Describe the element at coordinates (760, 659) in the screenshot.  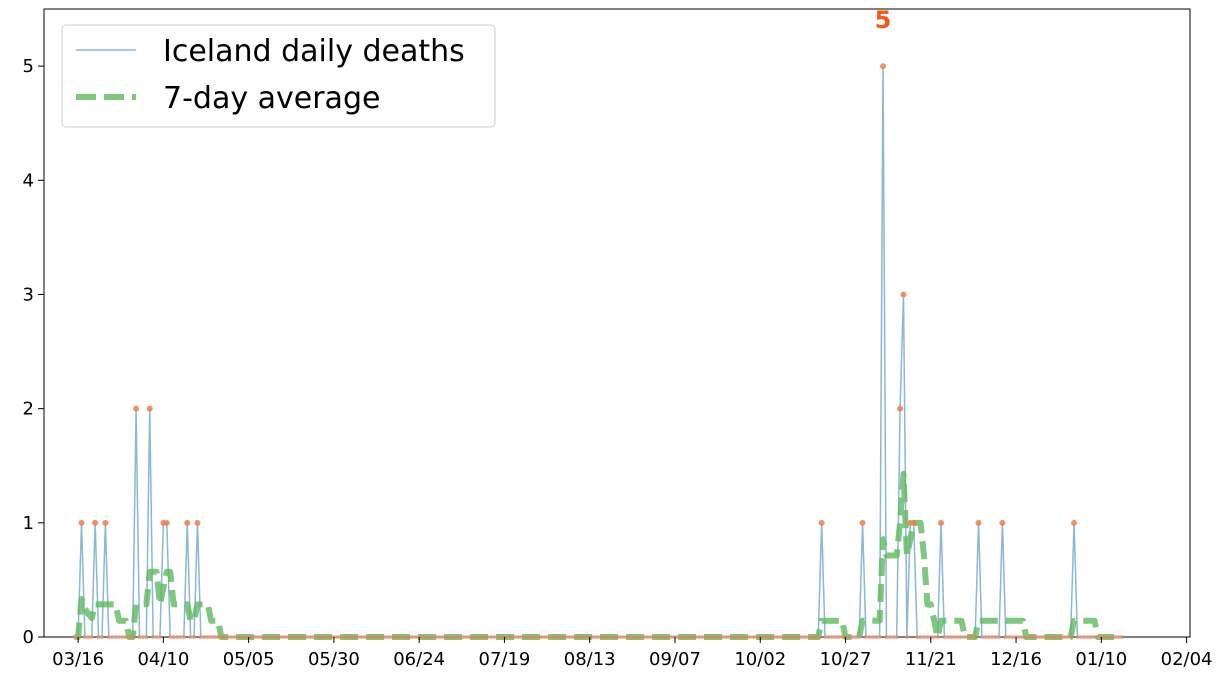
I see `x-tick-label: 10/02` at that location.